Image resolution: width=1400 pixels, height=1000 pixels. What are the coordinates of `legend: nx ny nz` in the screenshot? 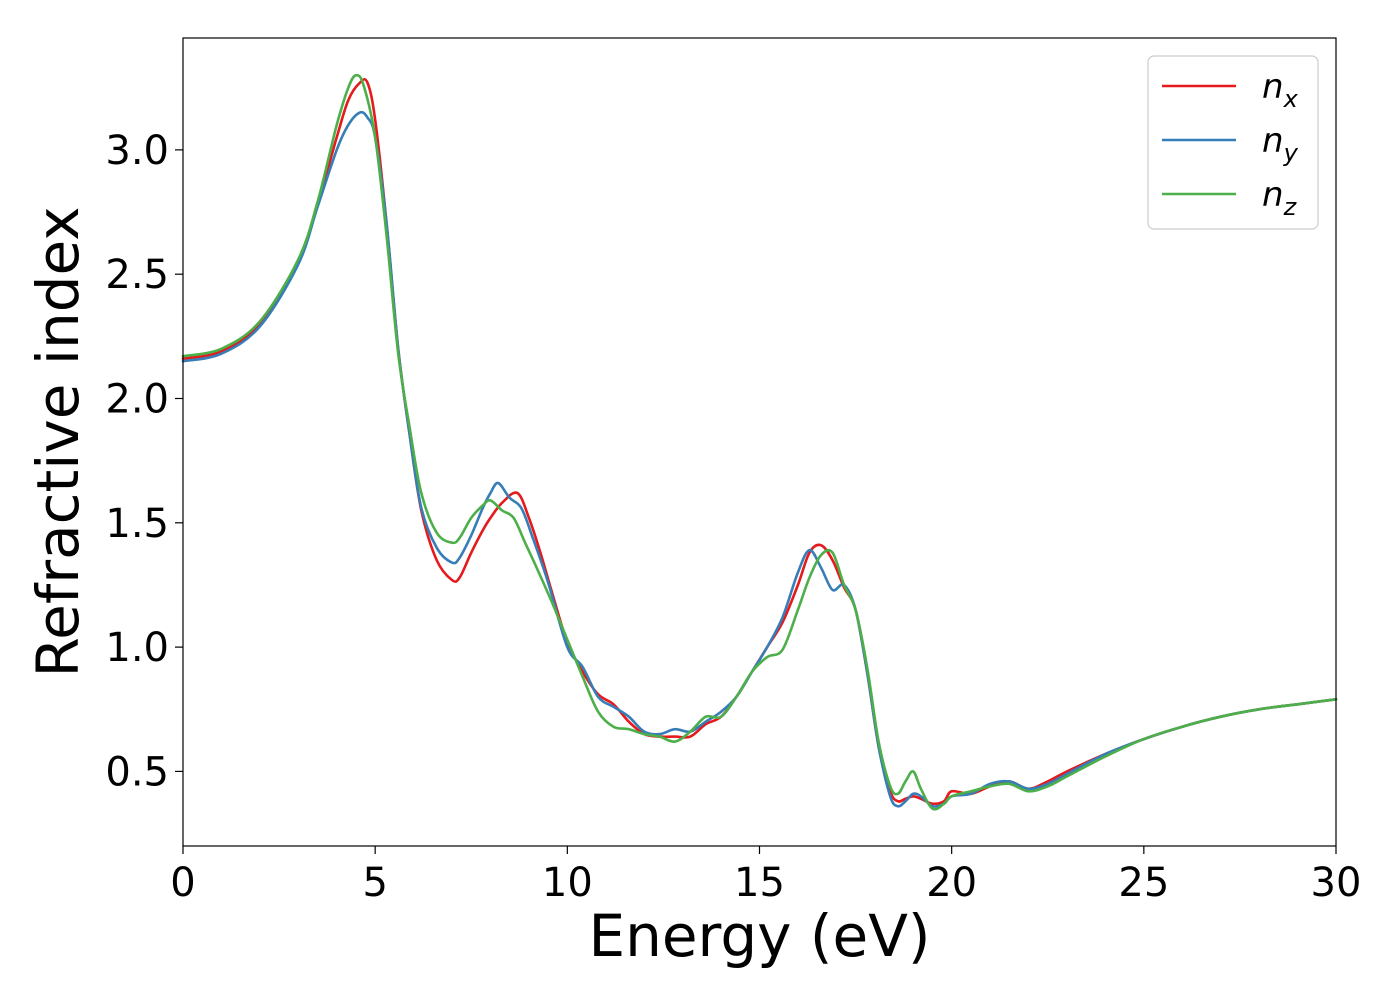 It's located at (1233, 142).